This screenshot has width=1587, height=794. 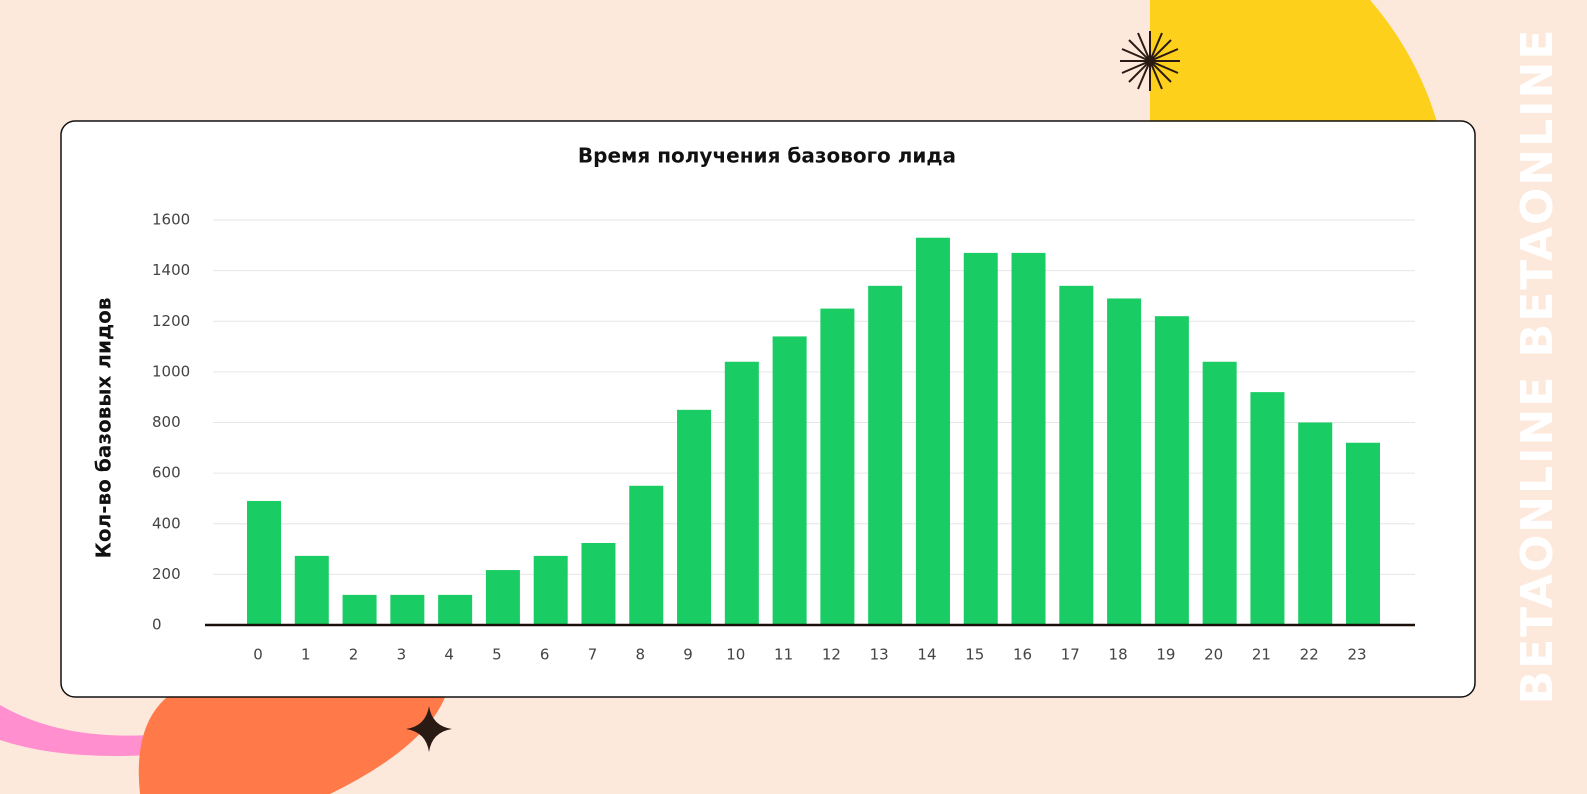 What do you see at coordinates (1309, 655) in the screenshot?
I see `x-tick-label: 22` at bounding box center [1309, 655].